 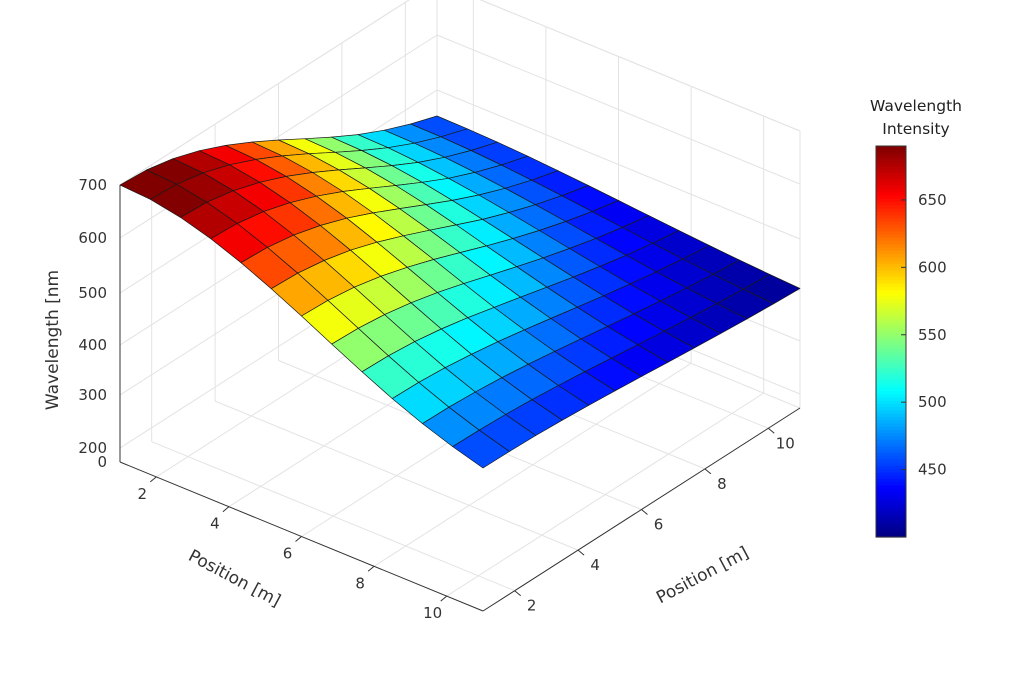 What do you see at coordinates (932, 402) in the screenshot?
I see `colorbar-tick-label: 500` at bounding box center [932, 402].